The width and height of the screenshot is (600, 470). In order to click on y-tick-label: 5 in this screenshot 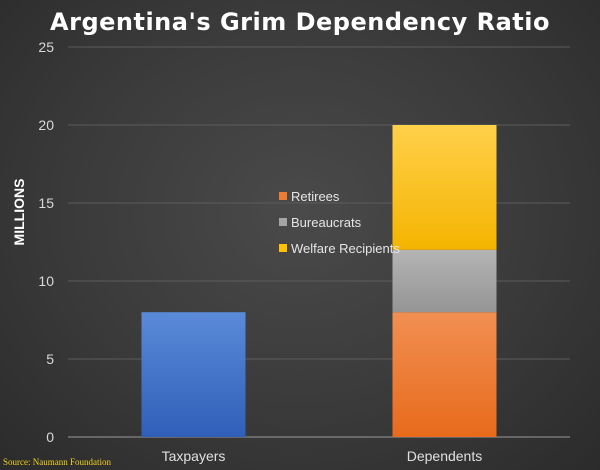, I will do `click(50, 359)`.